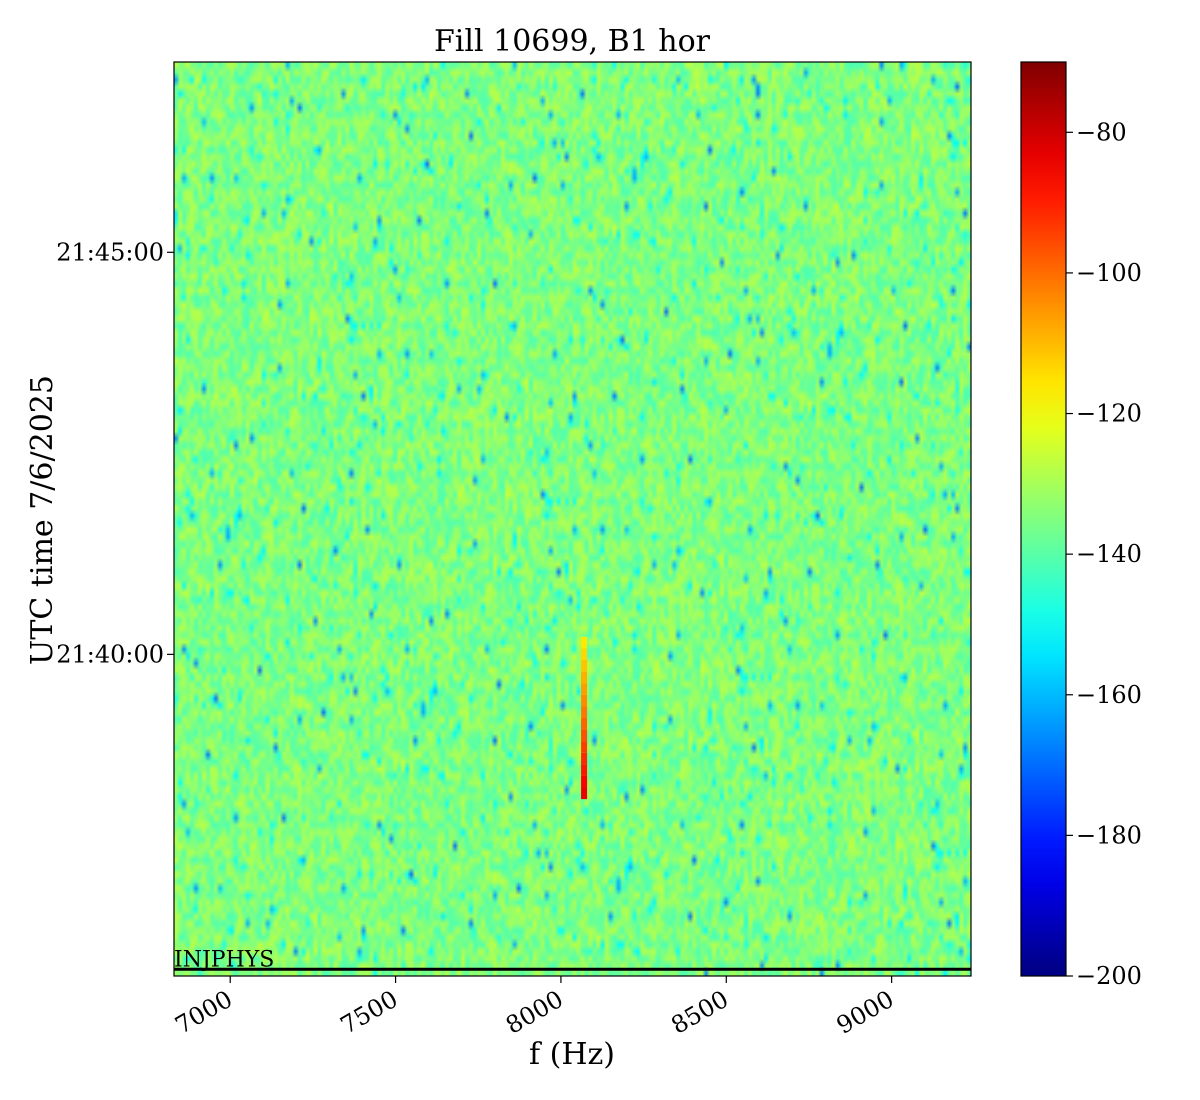 The height and width of the screenshot is (1100, 1200). Describe the element at coordinates (42, 520) in the screenshot. I see `y-axis-label: UTC time 7/6/2025` at that location.